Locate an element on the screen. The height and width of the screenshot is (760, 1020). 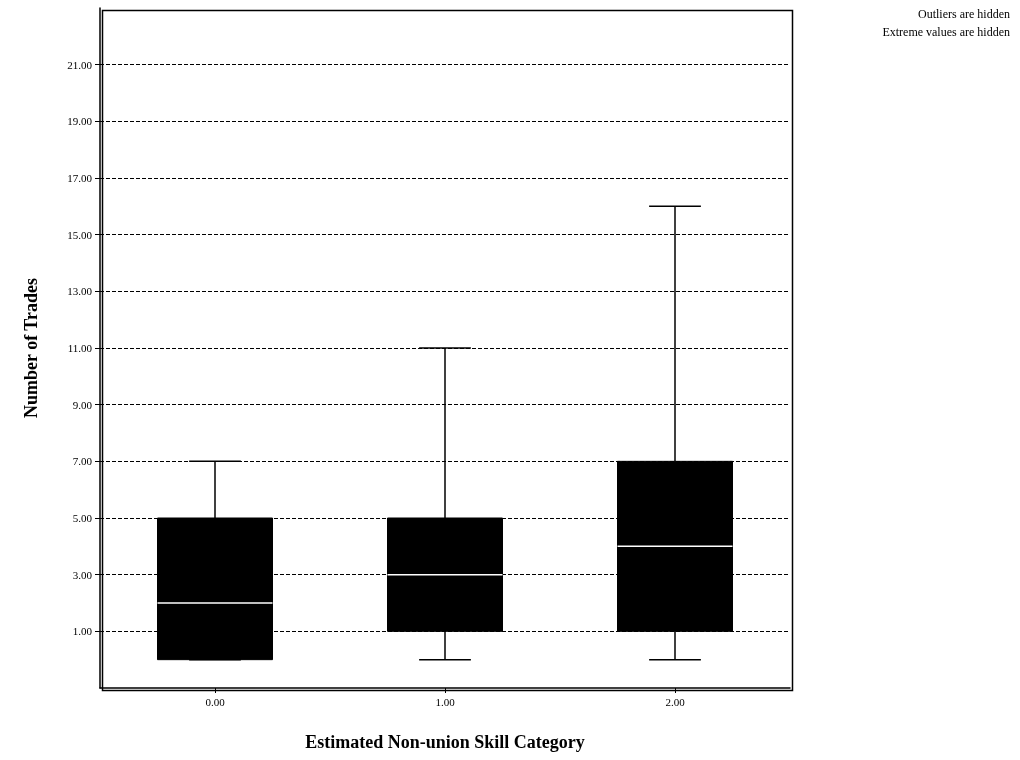
x-axis-title: Estimated Non-union Skill Category is located at coordinates (445, 742).